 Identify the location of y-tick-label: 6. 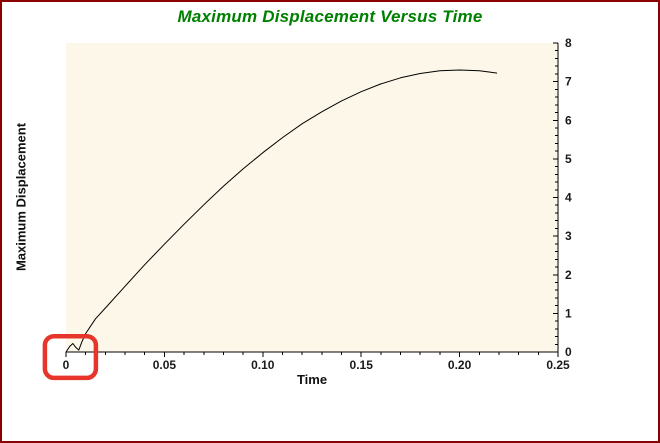
(568, 120).